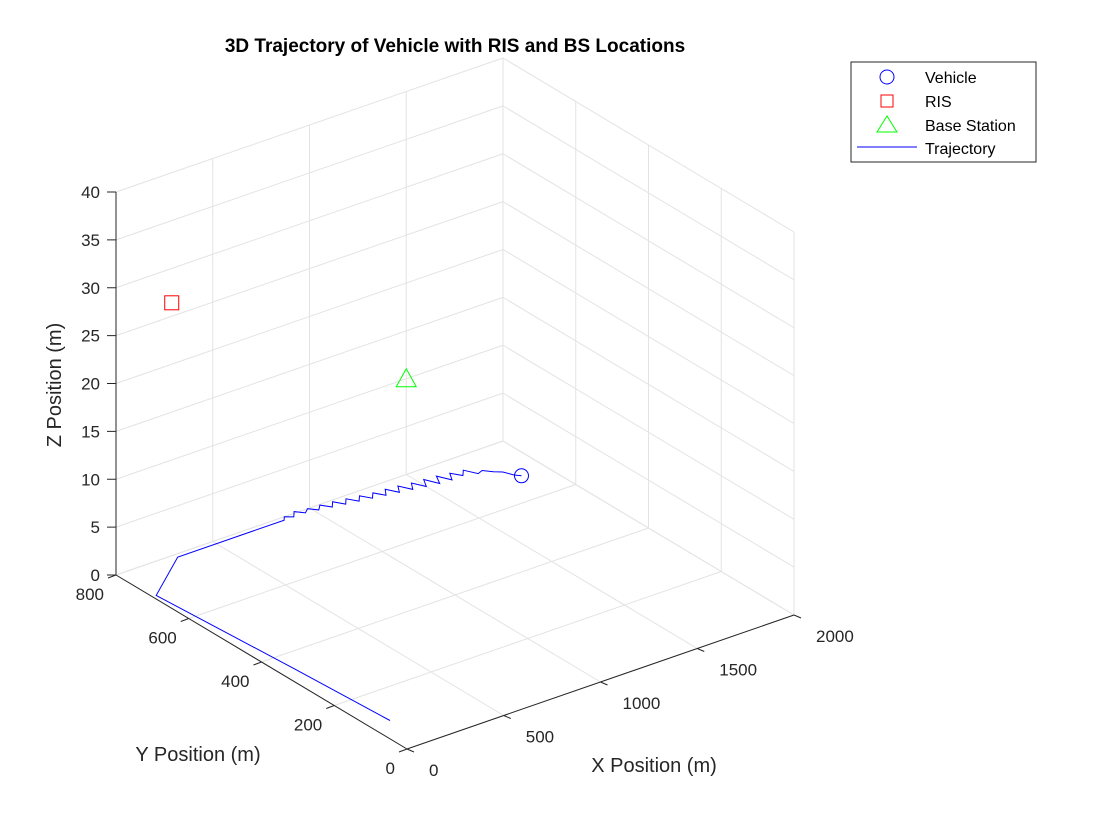 The image size is (1120, 840). Describe the element at coordinates (406, 377) in the screenshot. I see `base-station-marker` at that location.